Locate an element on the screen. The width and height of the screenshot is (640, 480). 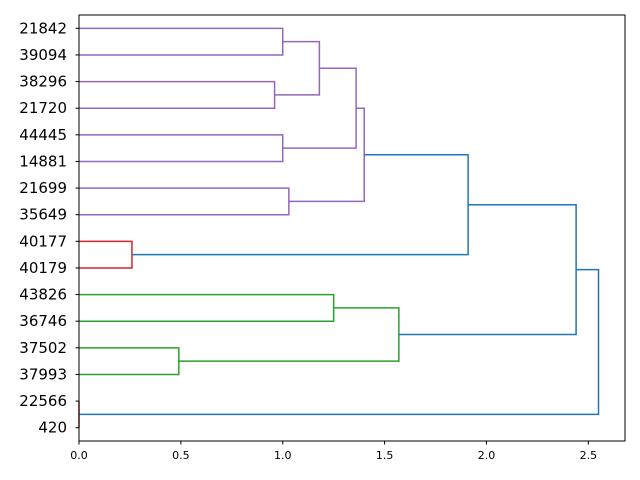
leaf-label: 40179 is located at coordinates (43, 268).